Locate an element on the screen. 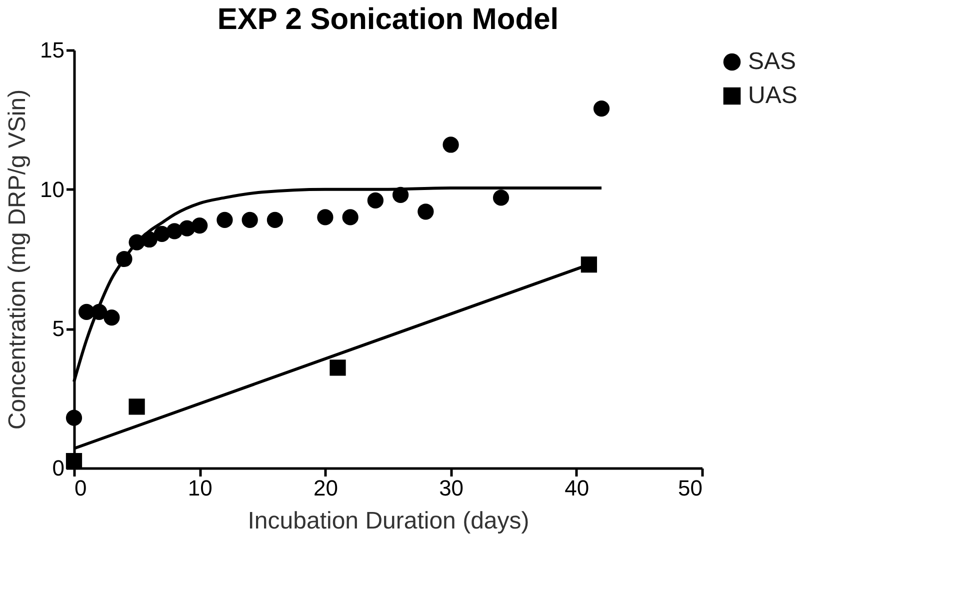  y-tick-label: 15 is located at coordinates (52, 50).